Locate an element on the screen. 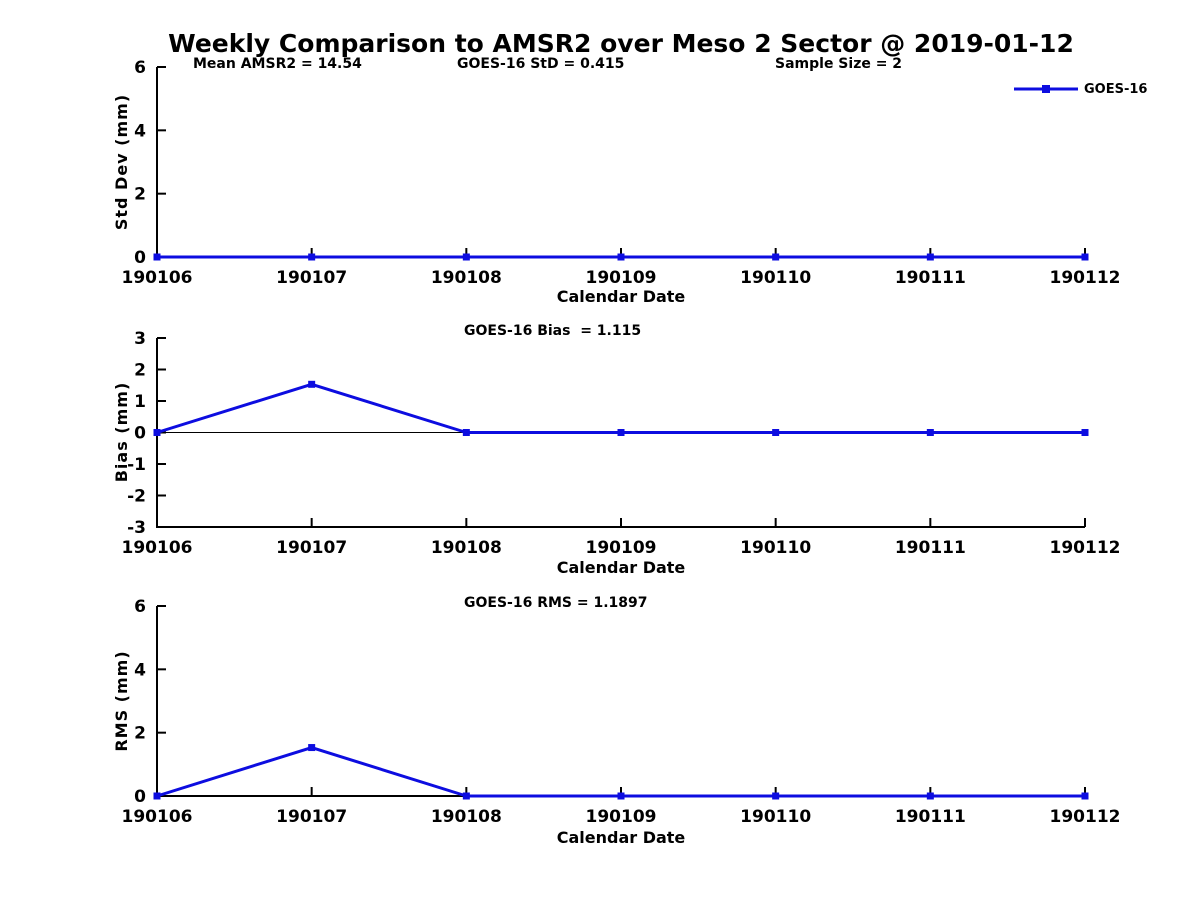 The image size is (1200, 900). y-axis-title-rms: RMS (mm) is located at coordinates (121, 701).